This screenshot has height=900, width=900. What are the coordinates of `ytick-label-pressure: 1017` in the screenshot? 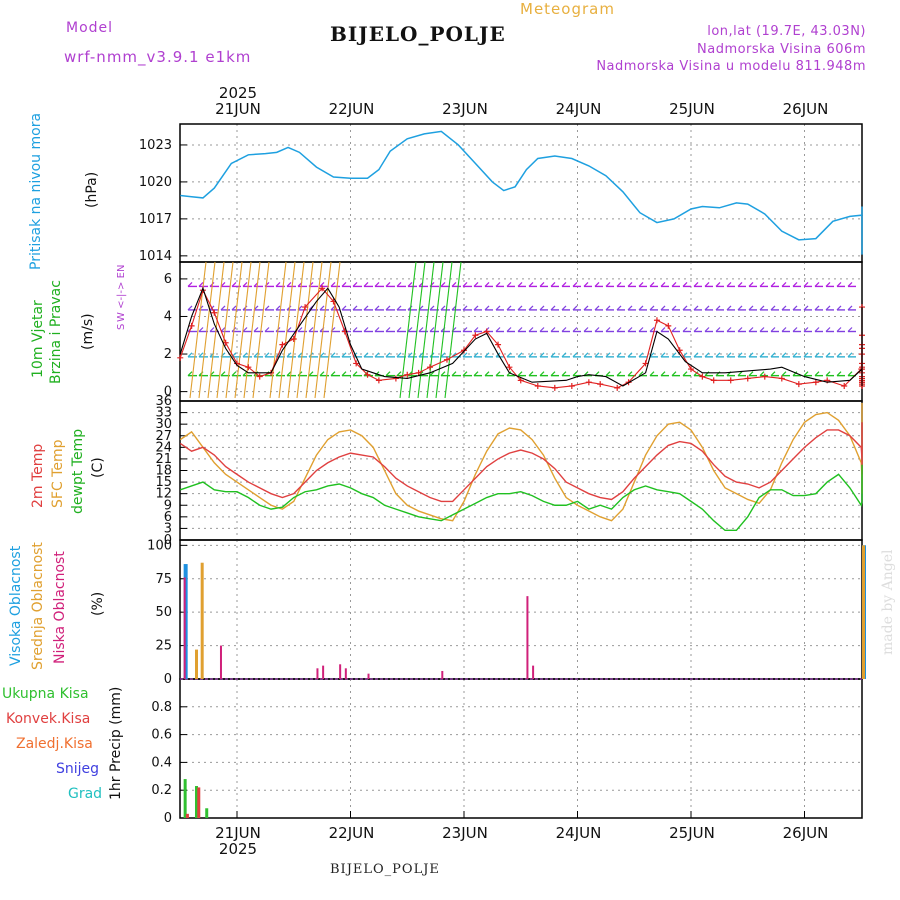 It's located at (155, 219).